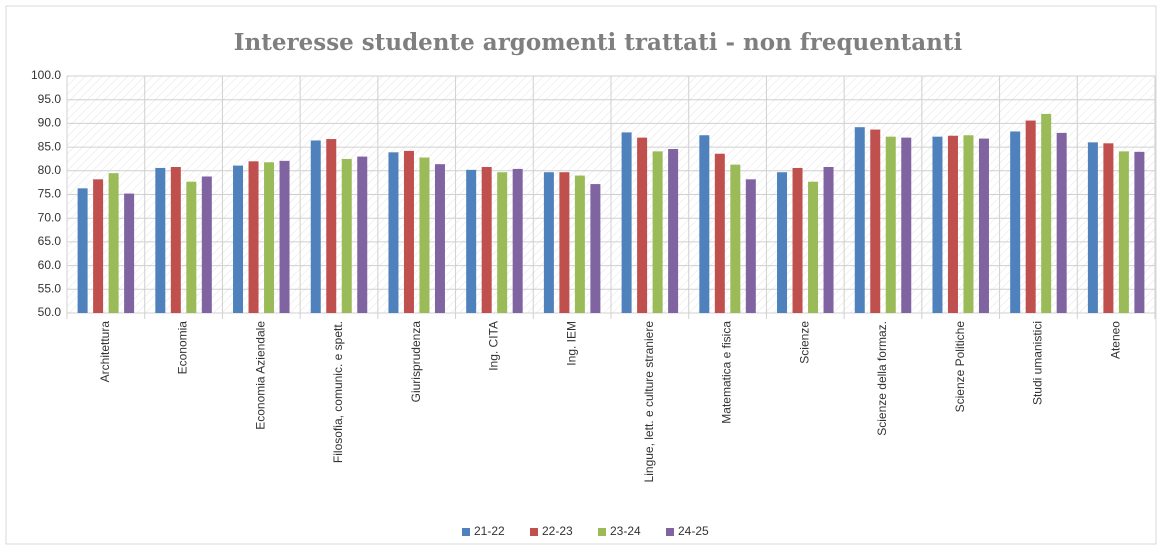  Describe the element at coordinates (494, 346) in the screenshot. I see `x-tick-label: Ing. CITA` at that location.